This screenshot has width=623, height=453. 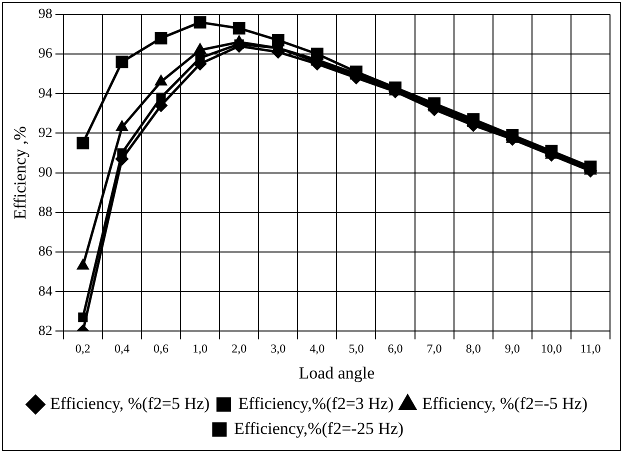 I want to click on x-tick-label: 1,0, so click(x=200, y=349).